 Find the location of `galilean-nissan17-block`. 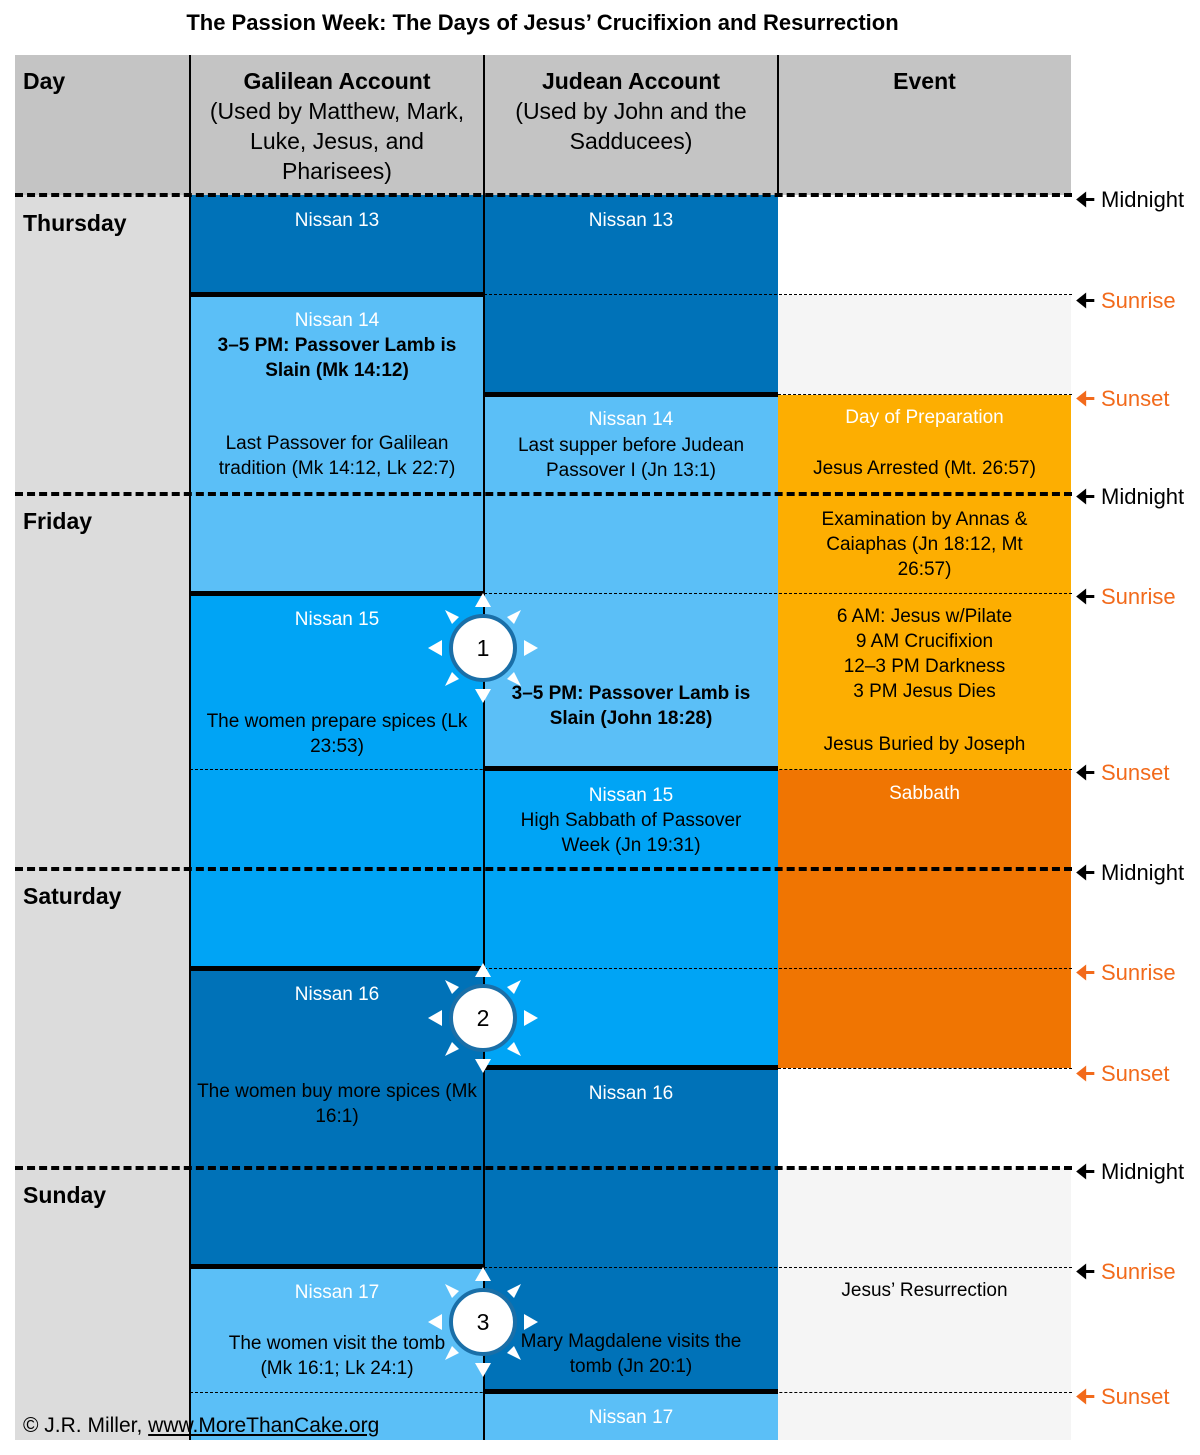

galilean-nissan17-block is located at coordinates (337, 1354).